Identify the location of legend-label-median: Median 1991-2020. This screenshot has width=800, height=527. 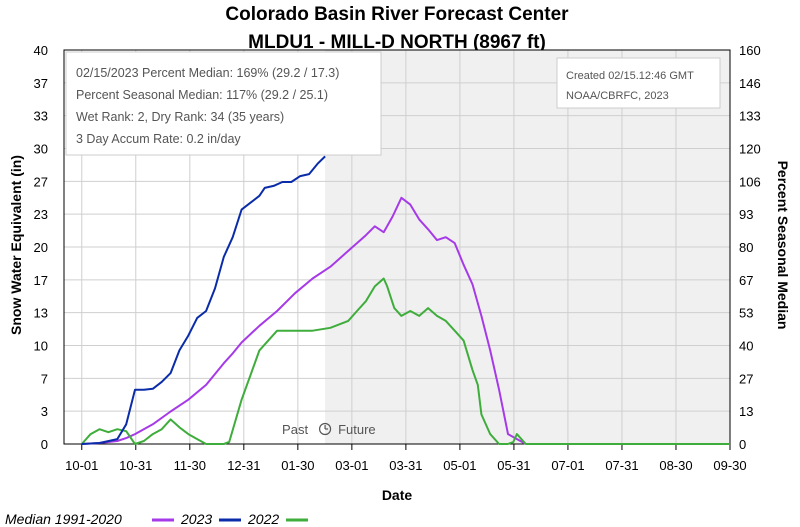
(63, 519).